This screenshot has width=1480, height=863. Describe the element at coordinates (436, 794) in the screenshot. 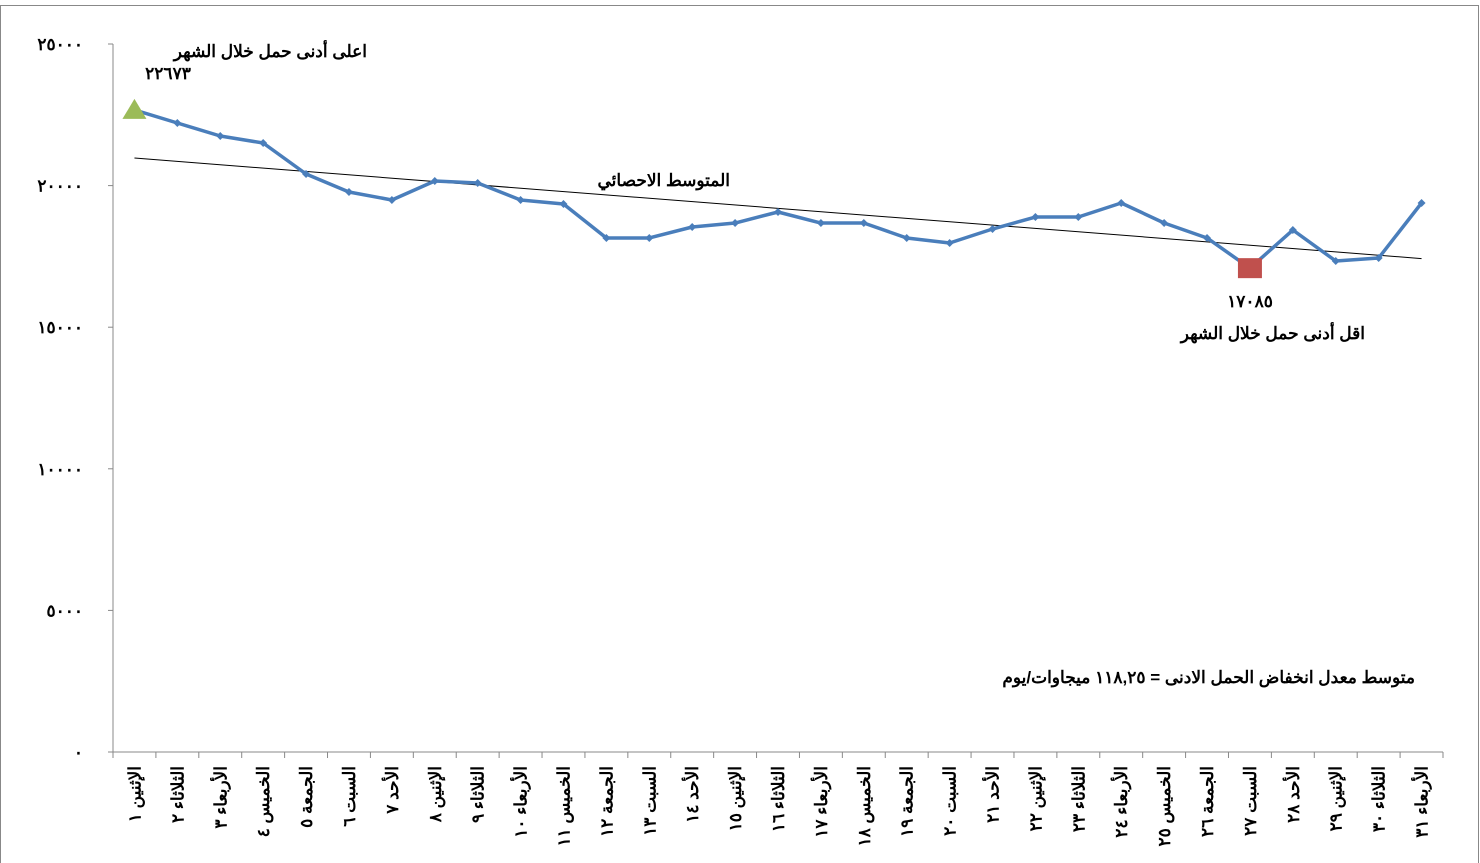

I see `x-tick-label: الإثنين ٨` at that location.